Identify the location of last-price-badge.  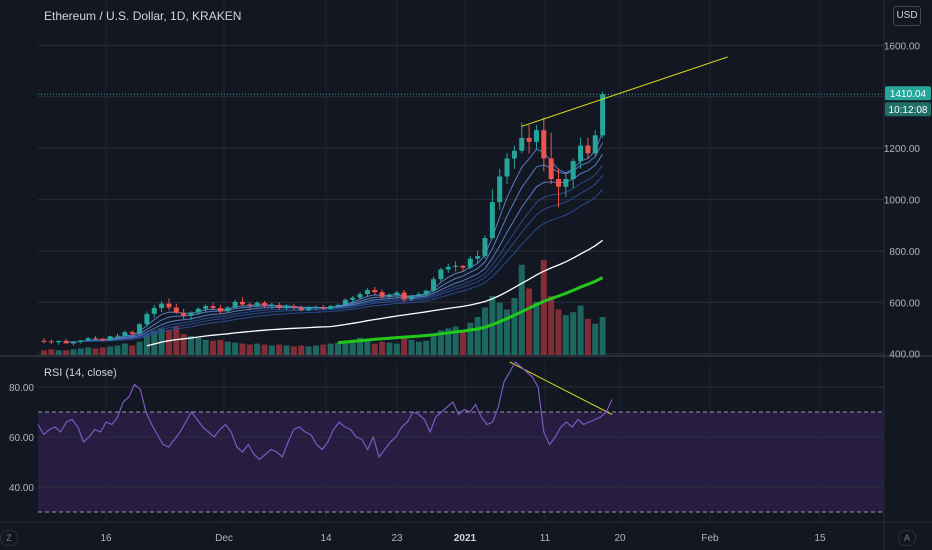
(908, 93).